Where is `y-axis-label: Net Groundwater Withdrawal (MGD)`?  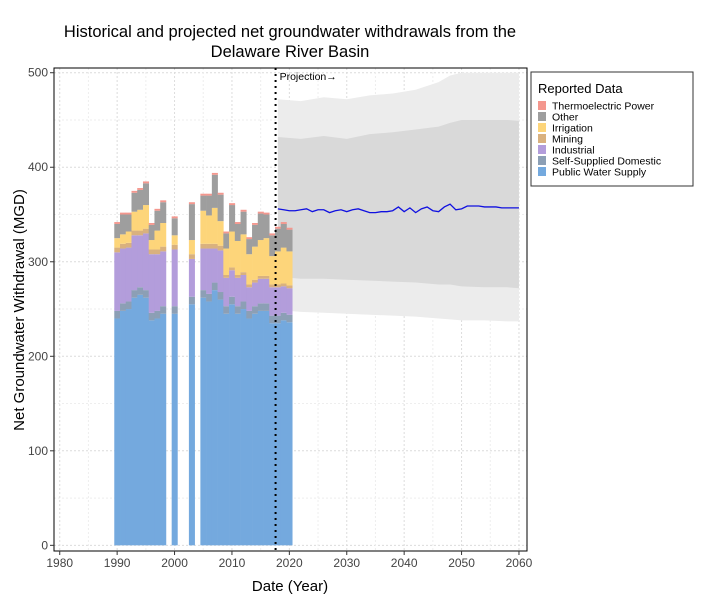
y-axis-label: Net Groundwater Withdrawal (MGD) is located at coordinates (19, 310).